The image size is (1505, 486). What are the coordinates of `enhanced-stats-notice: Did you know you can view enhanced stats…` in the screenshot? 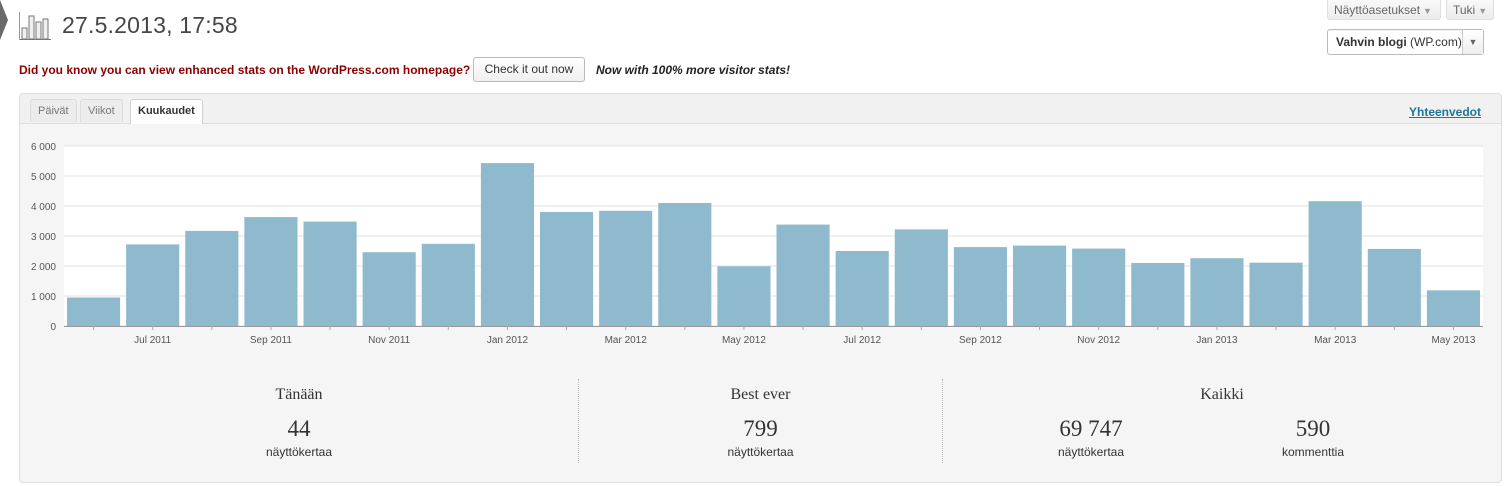 It's located at (245, 70).